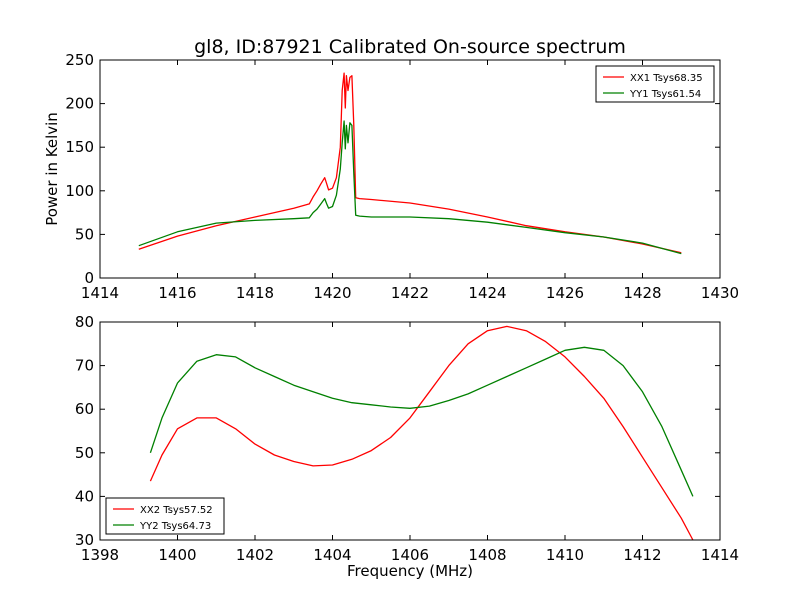 The width and height of the screenshot is (800, 600). I want to click on top-y-tick-label: 0, so click(89, 278).